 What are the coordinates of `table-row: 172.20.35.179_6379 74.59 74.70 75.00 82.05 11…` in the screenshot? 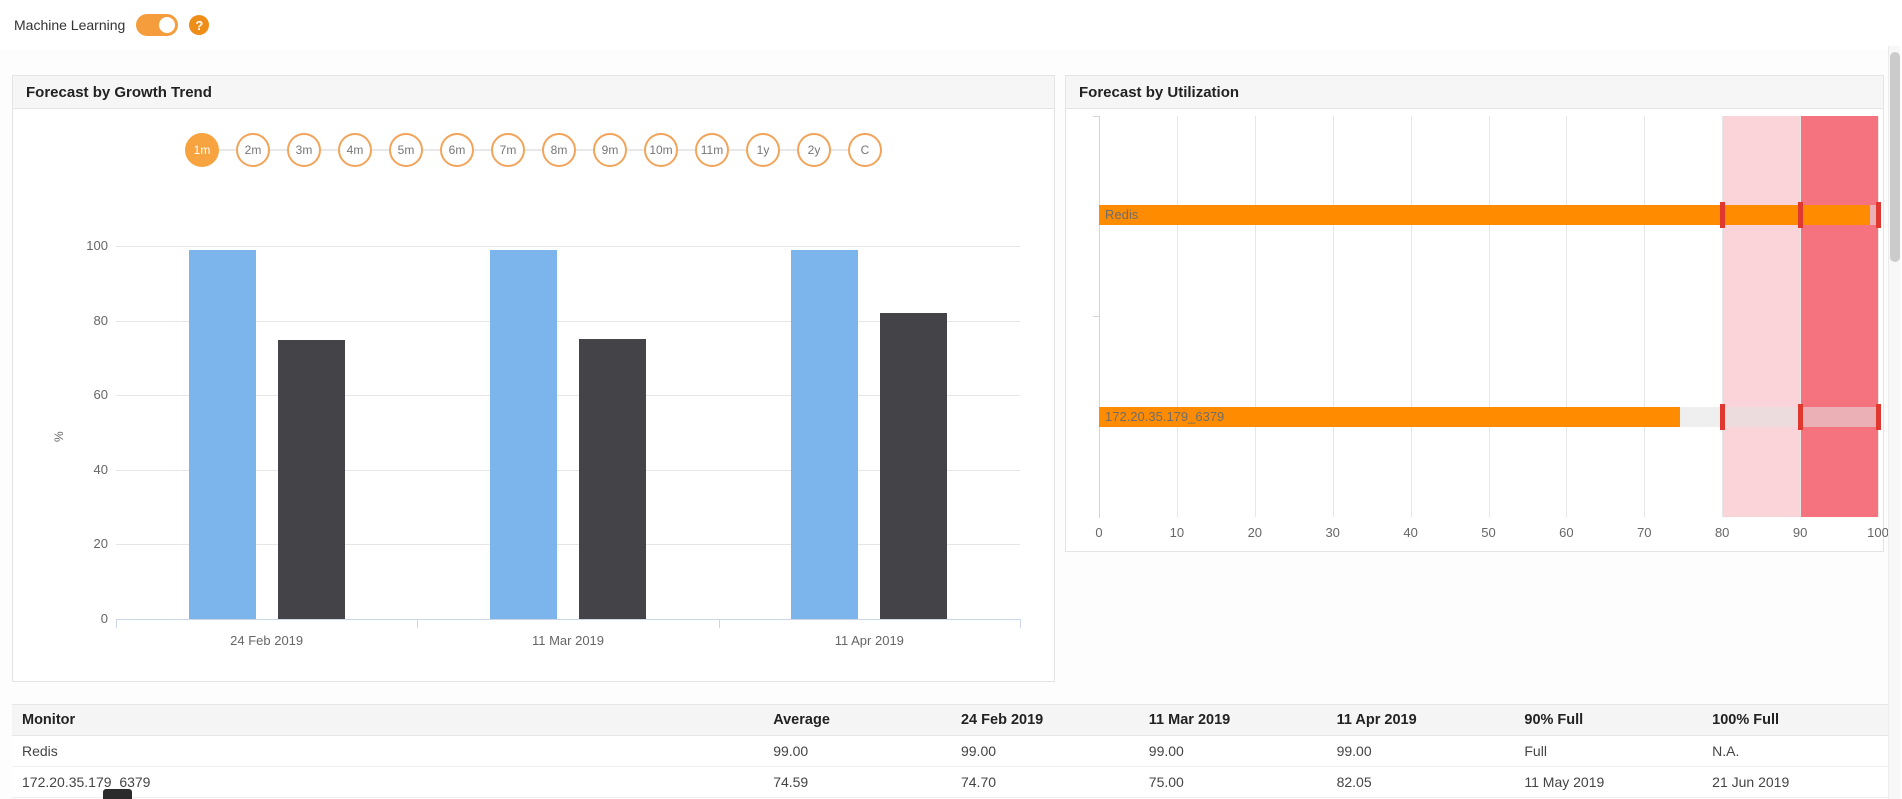 It's located at (951, 782).